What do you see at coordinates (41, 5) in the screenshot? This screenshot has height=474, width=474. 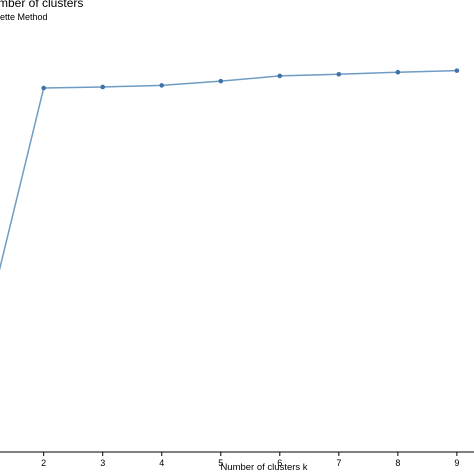 I see `chart-title: mber of clusters` at bounding box center [41, 5].